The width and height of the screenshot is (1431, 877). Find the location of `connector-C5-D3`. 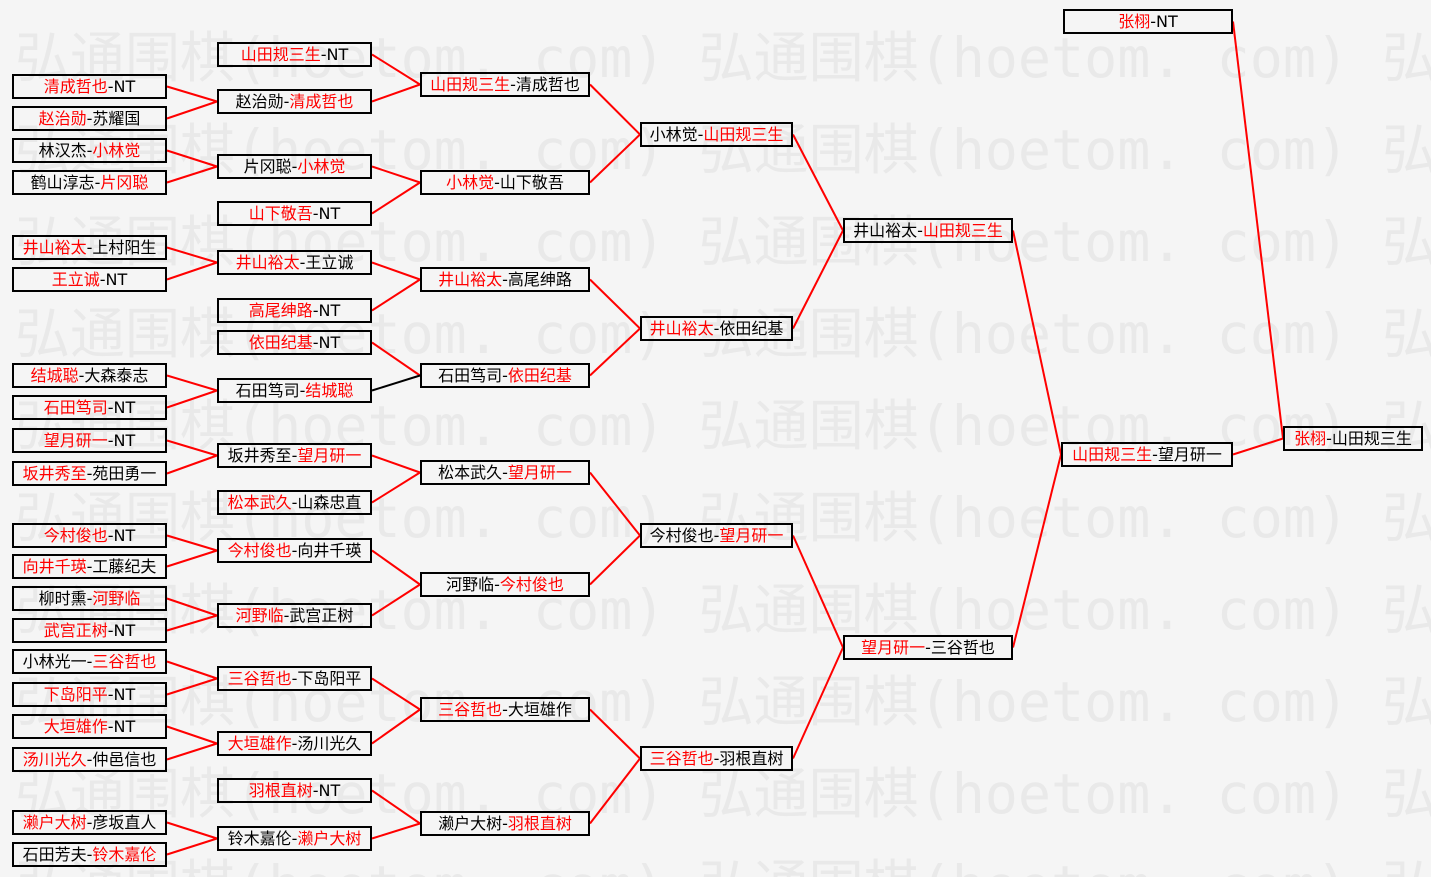

connector-C5-D3 is located at coordinates (615, 504).